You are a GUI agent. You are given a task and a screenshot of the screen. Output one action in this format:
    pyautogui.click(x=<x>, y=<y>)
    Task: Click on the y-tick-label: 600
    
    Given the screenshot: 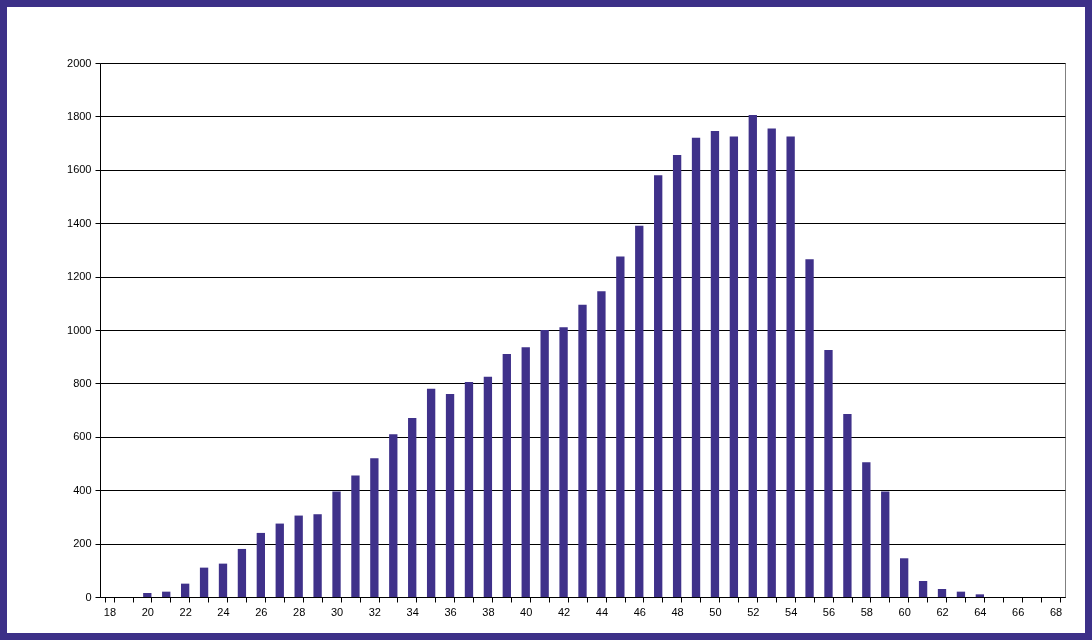 What is the action you would take?
    pyautogui.click(x=82, y=436)
    